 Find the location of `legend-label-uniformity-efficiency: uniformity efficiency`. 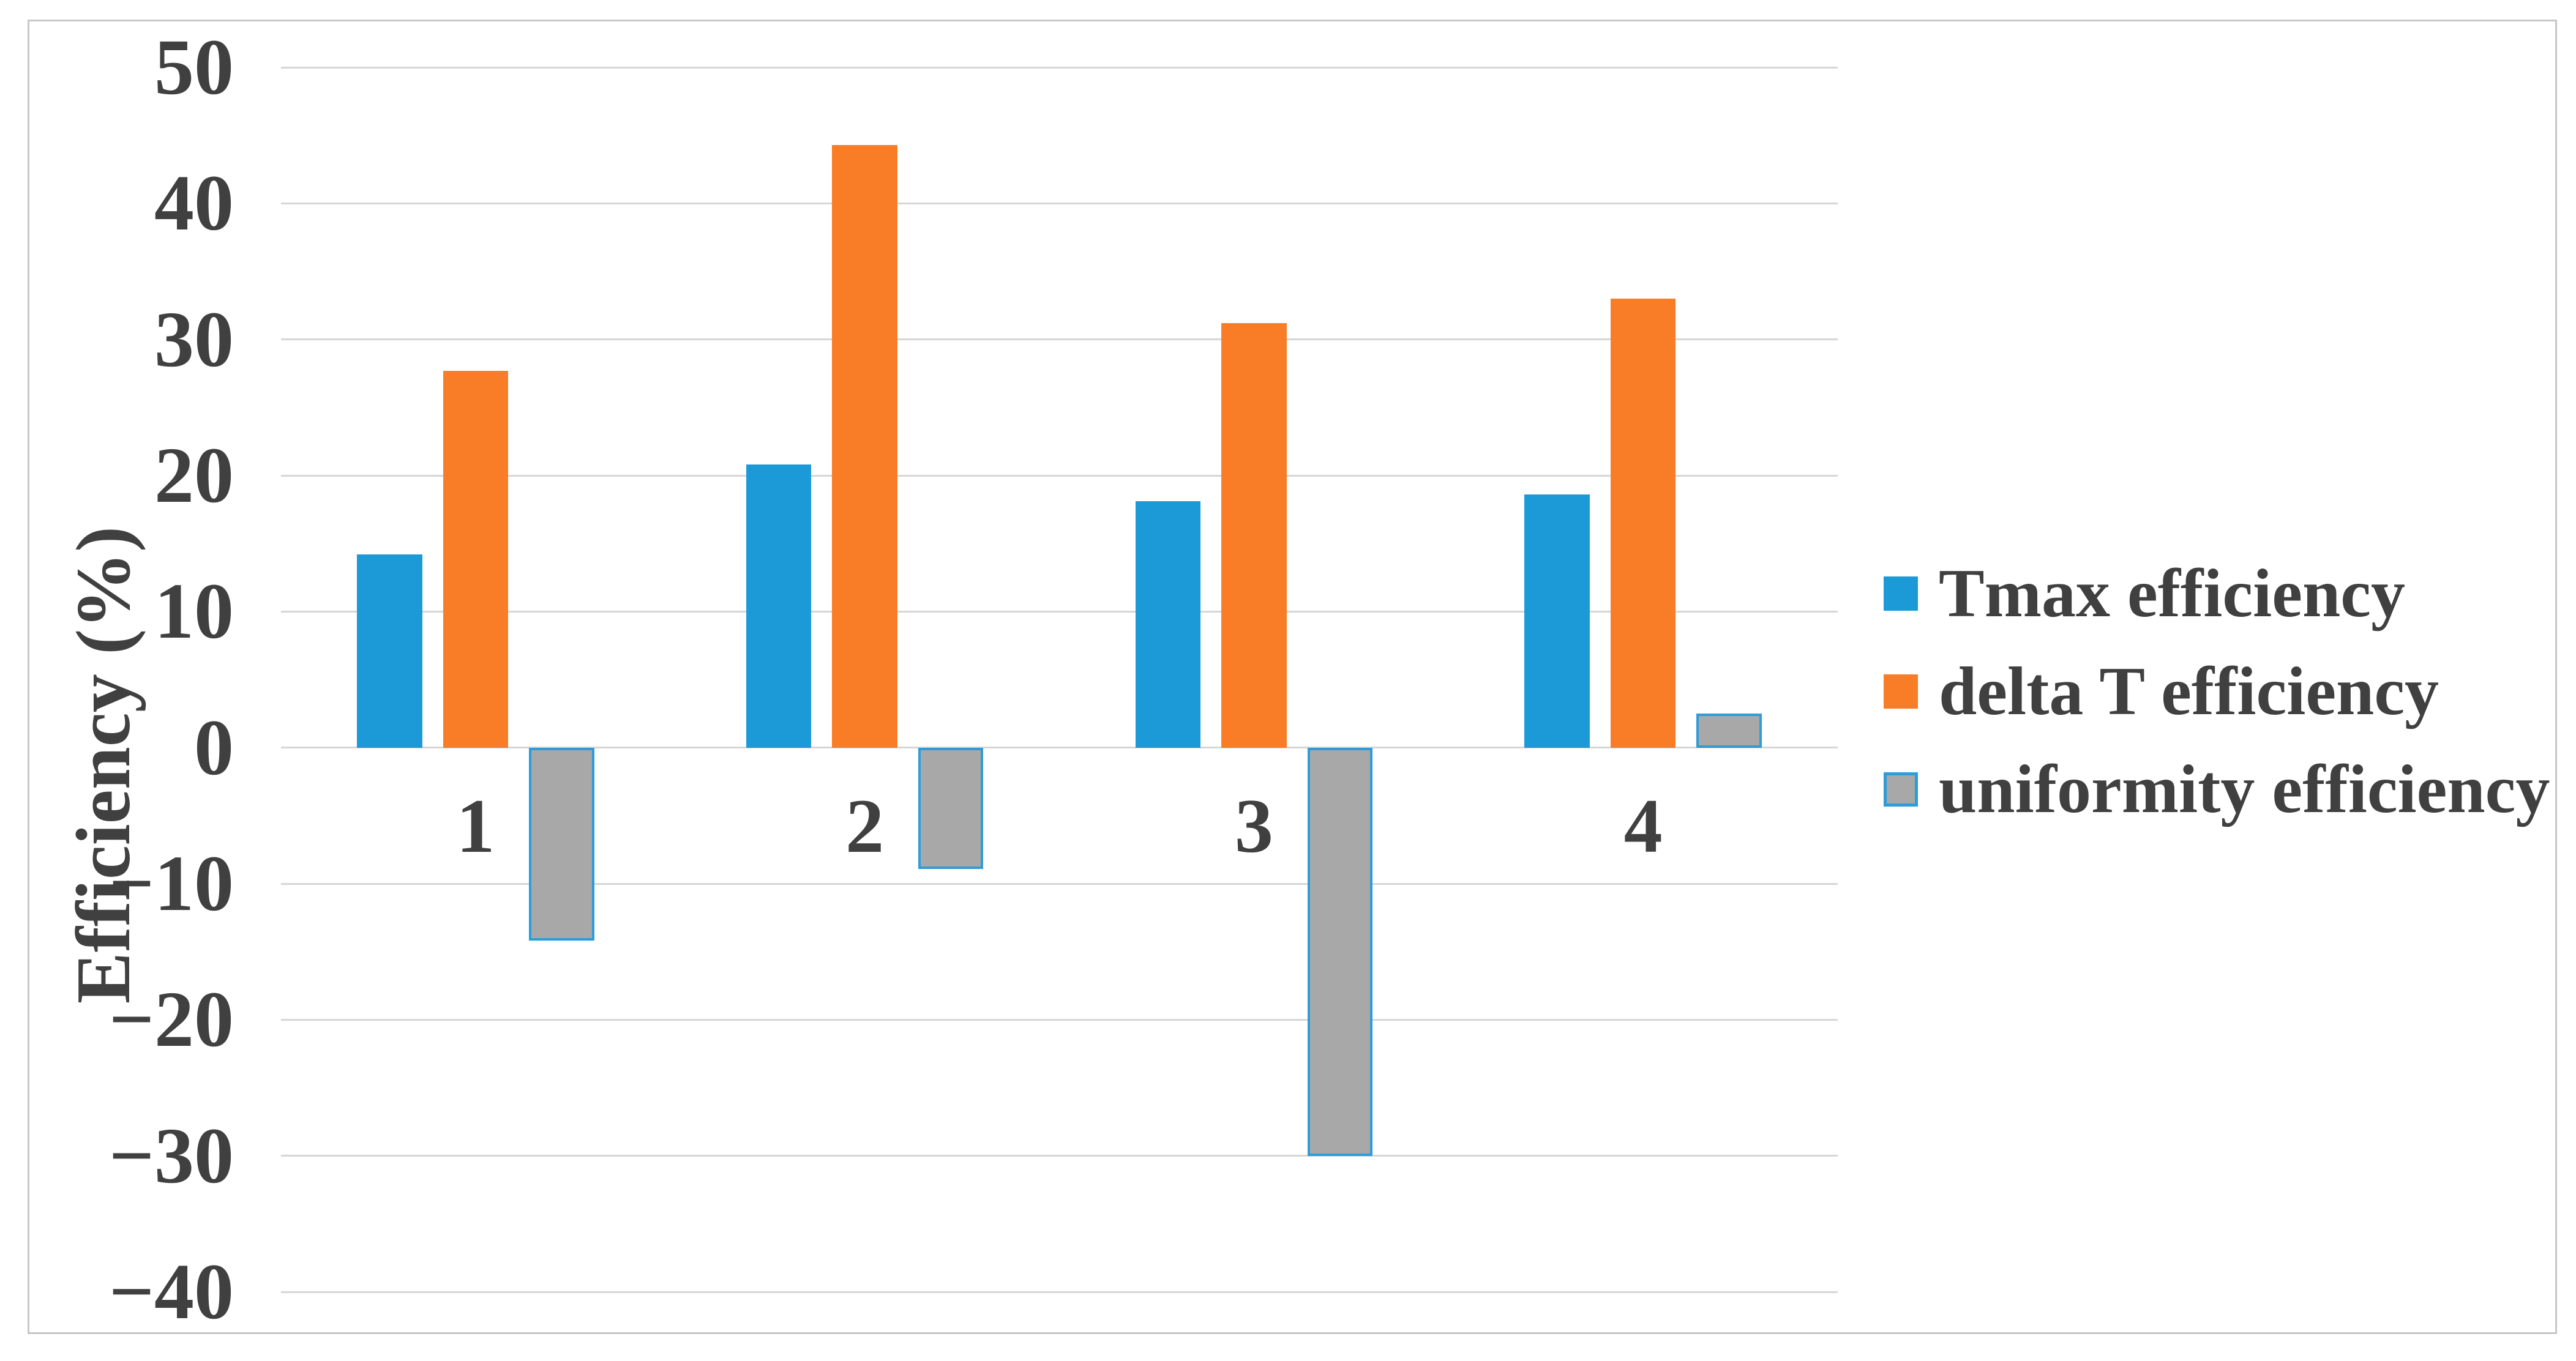

legend-label-uniformity-efficiency: uniformity efficiency is located at coordinates (2245, 789).